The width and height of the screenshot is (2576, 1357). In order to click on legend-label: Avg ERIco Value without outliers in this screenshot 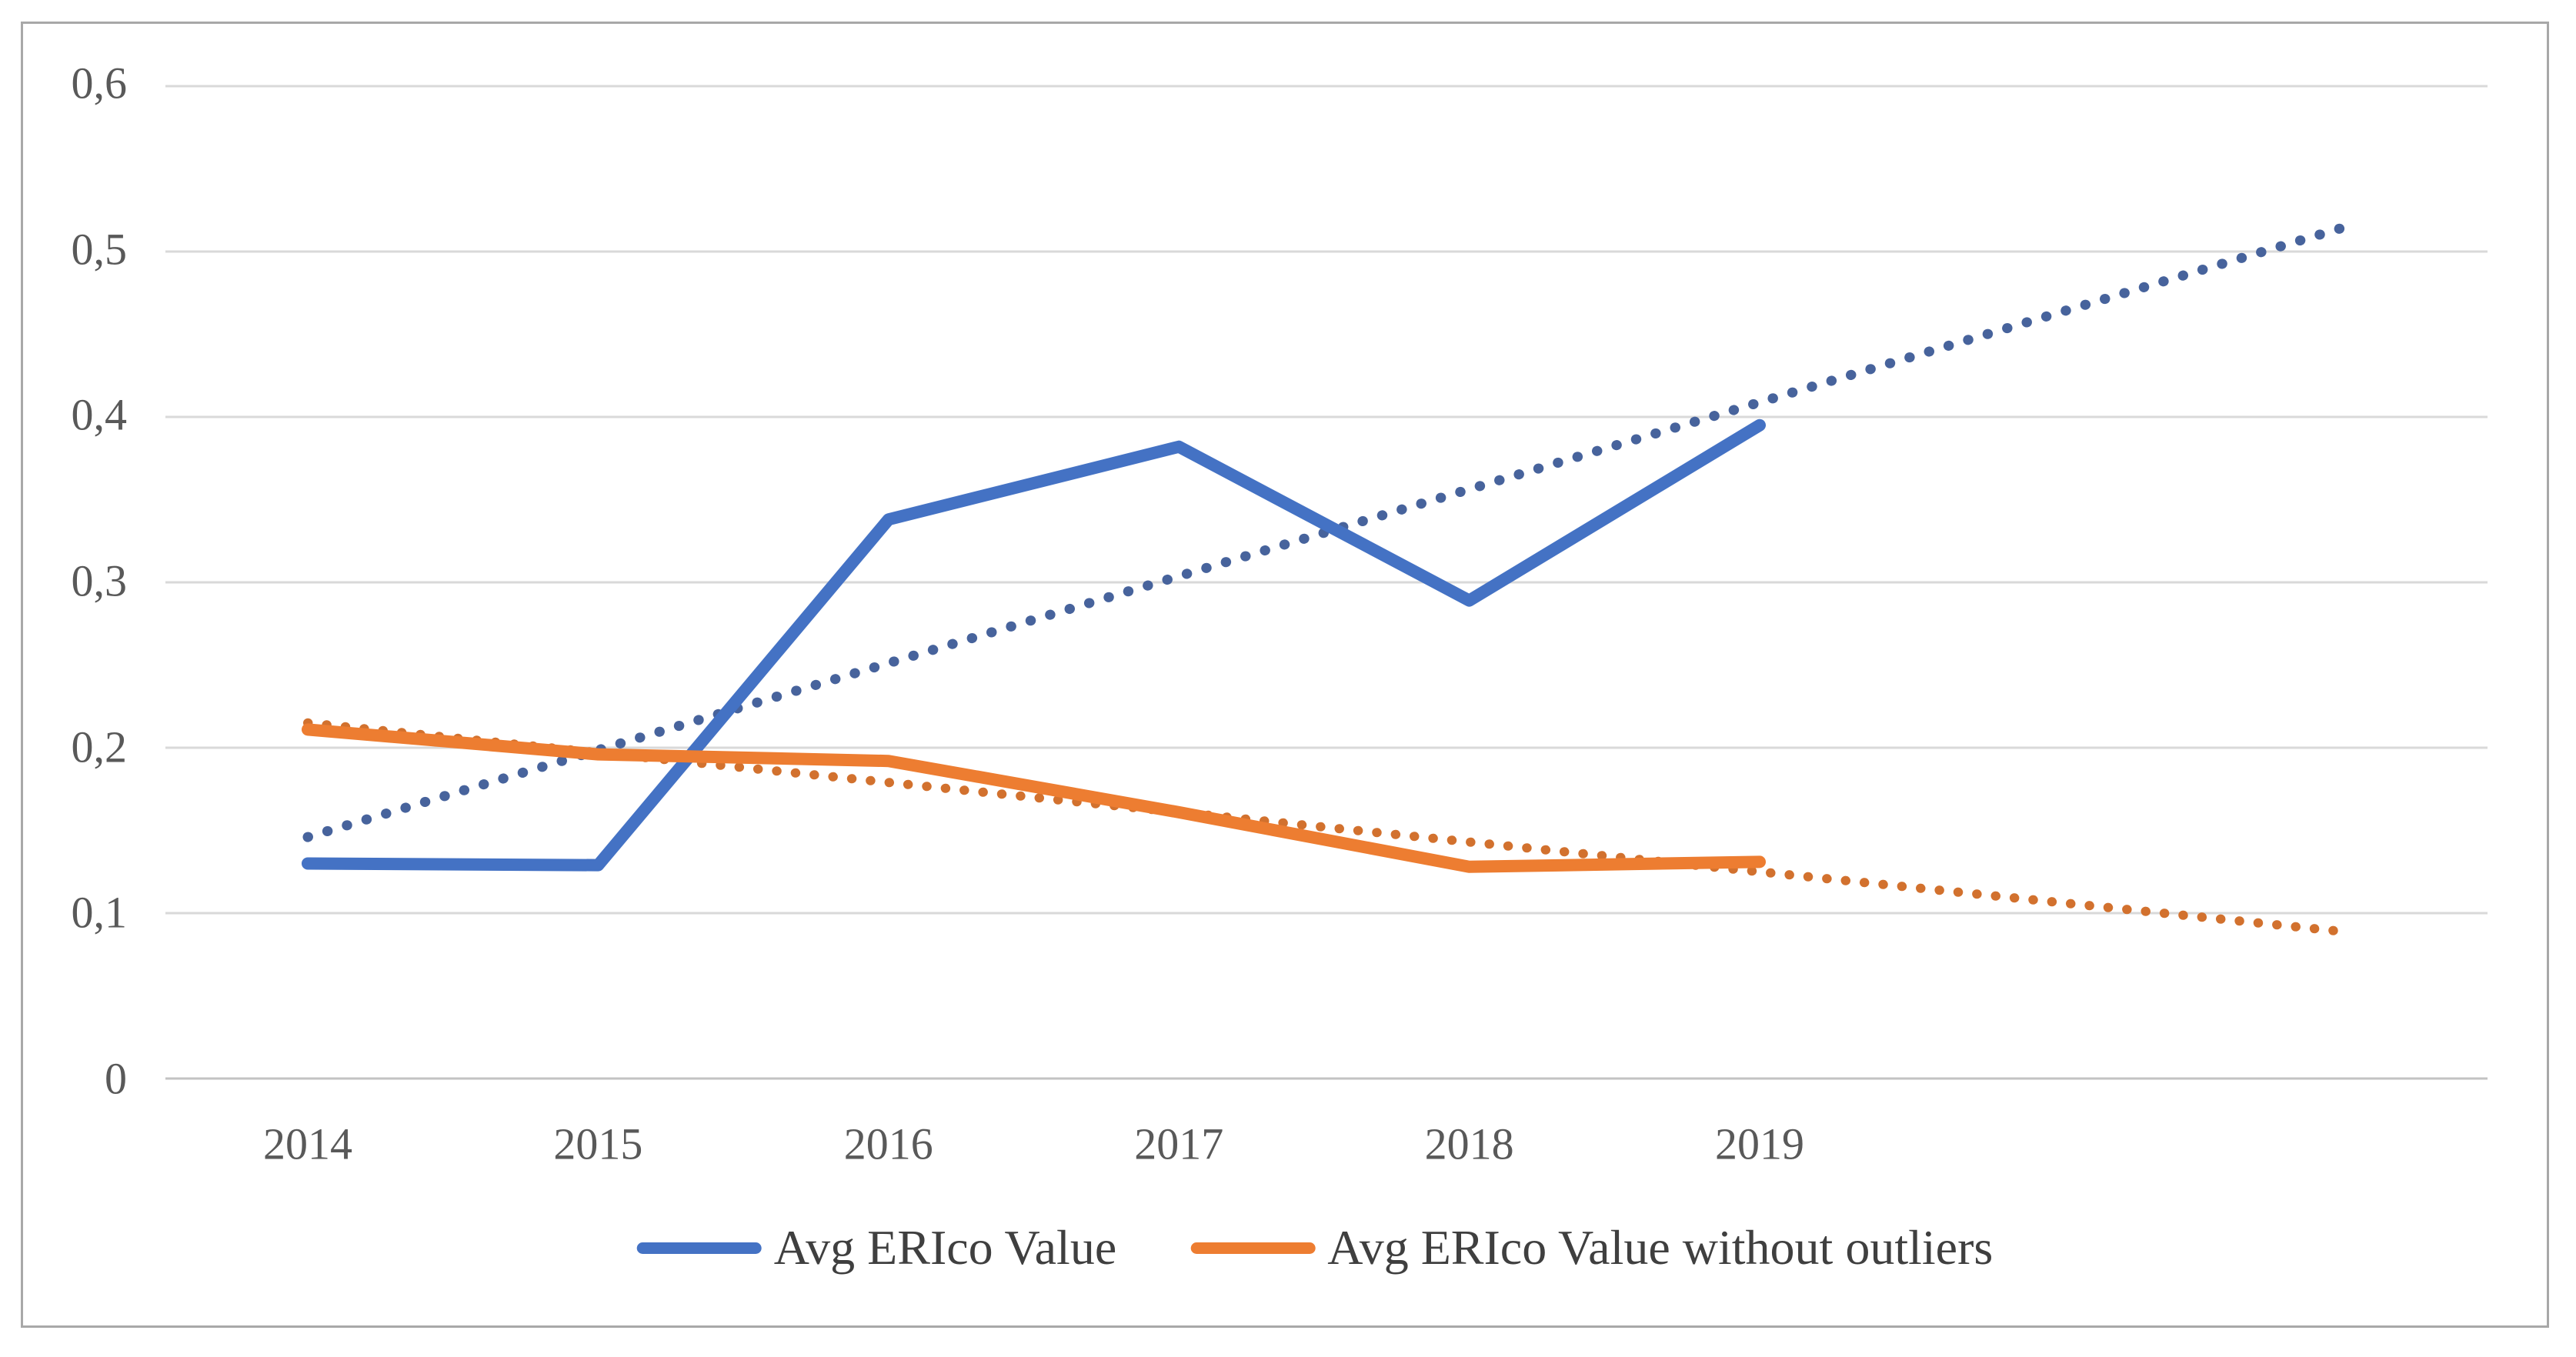, I will do `click(1661, 1247)`.